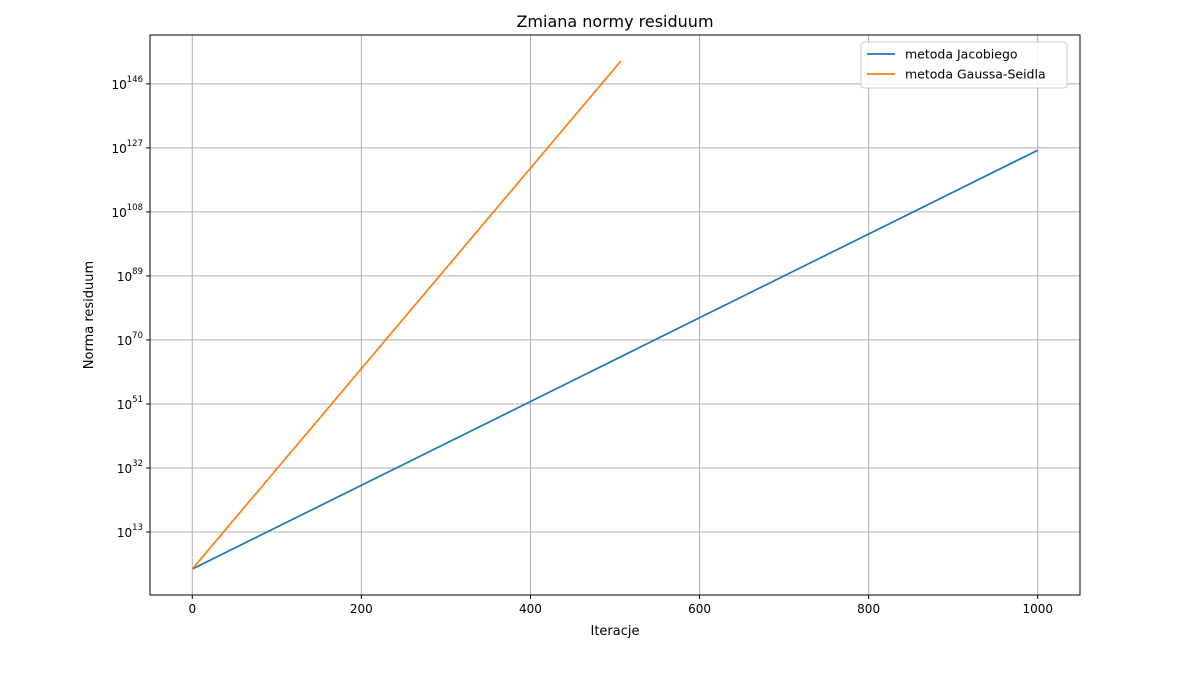  Describe the element at coordinates (699, 609) in the screenshot. I see `x-tick-label-3: 600` at that location.